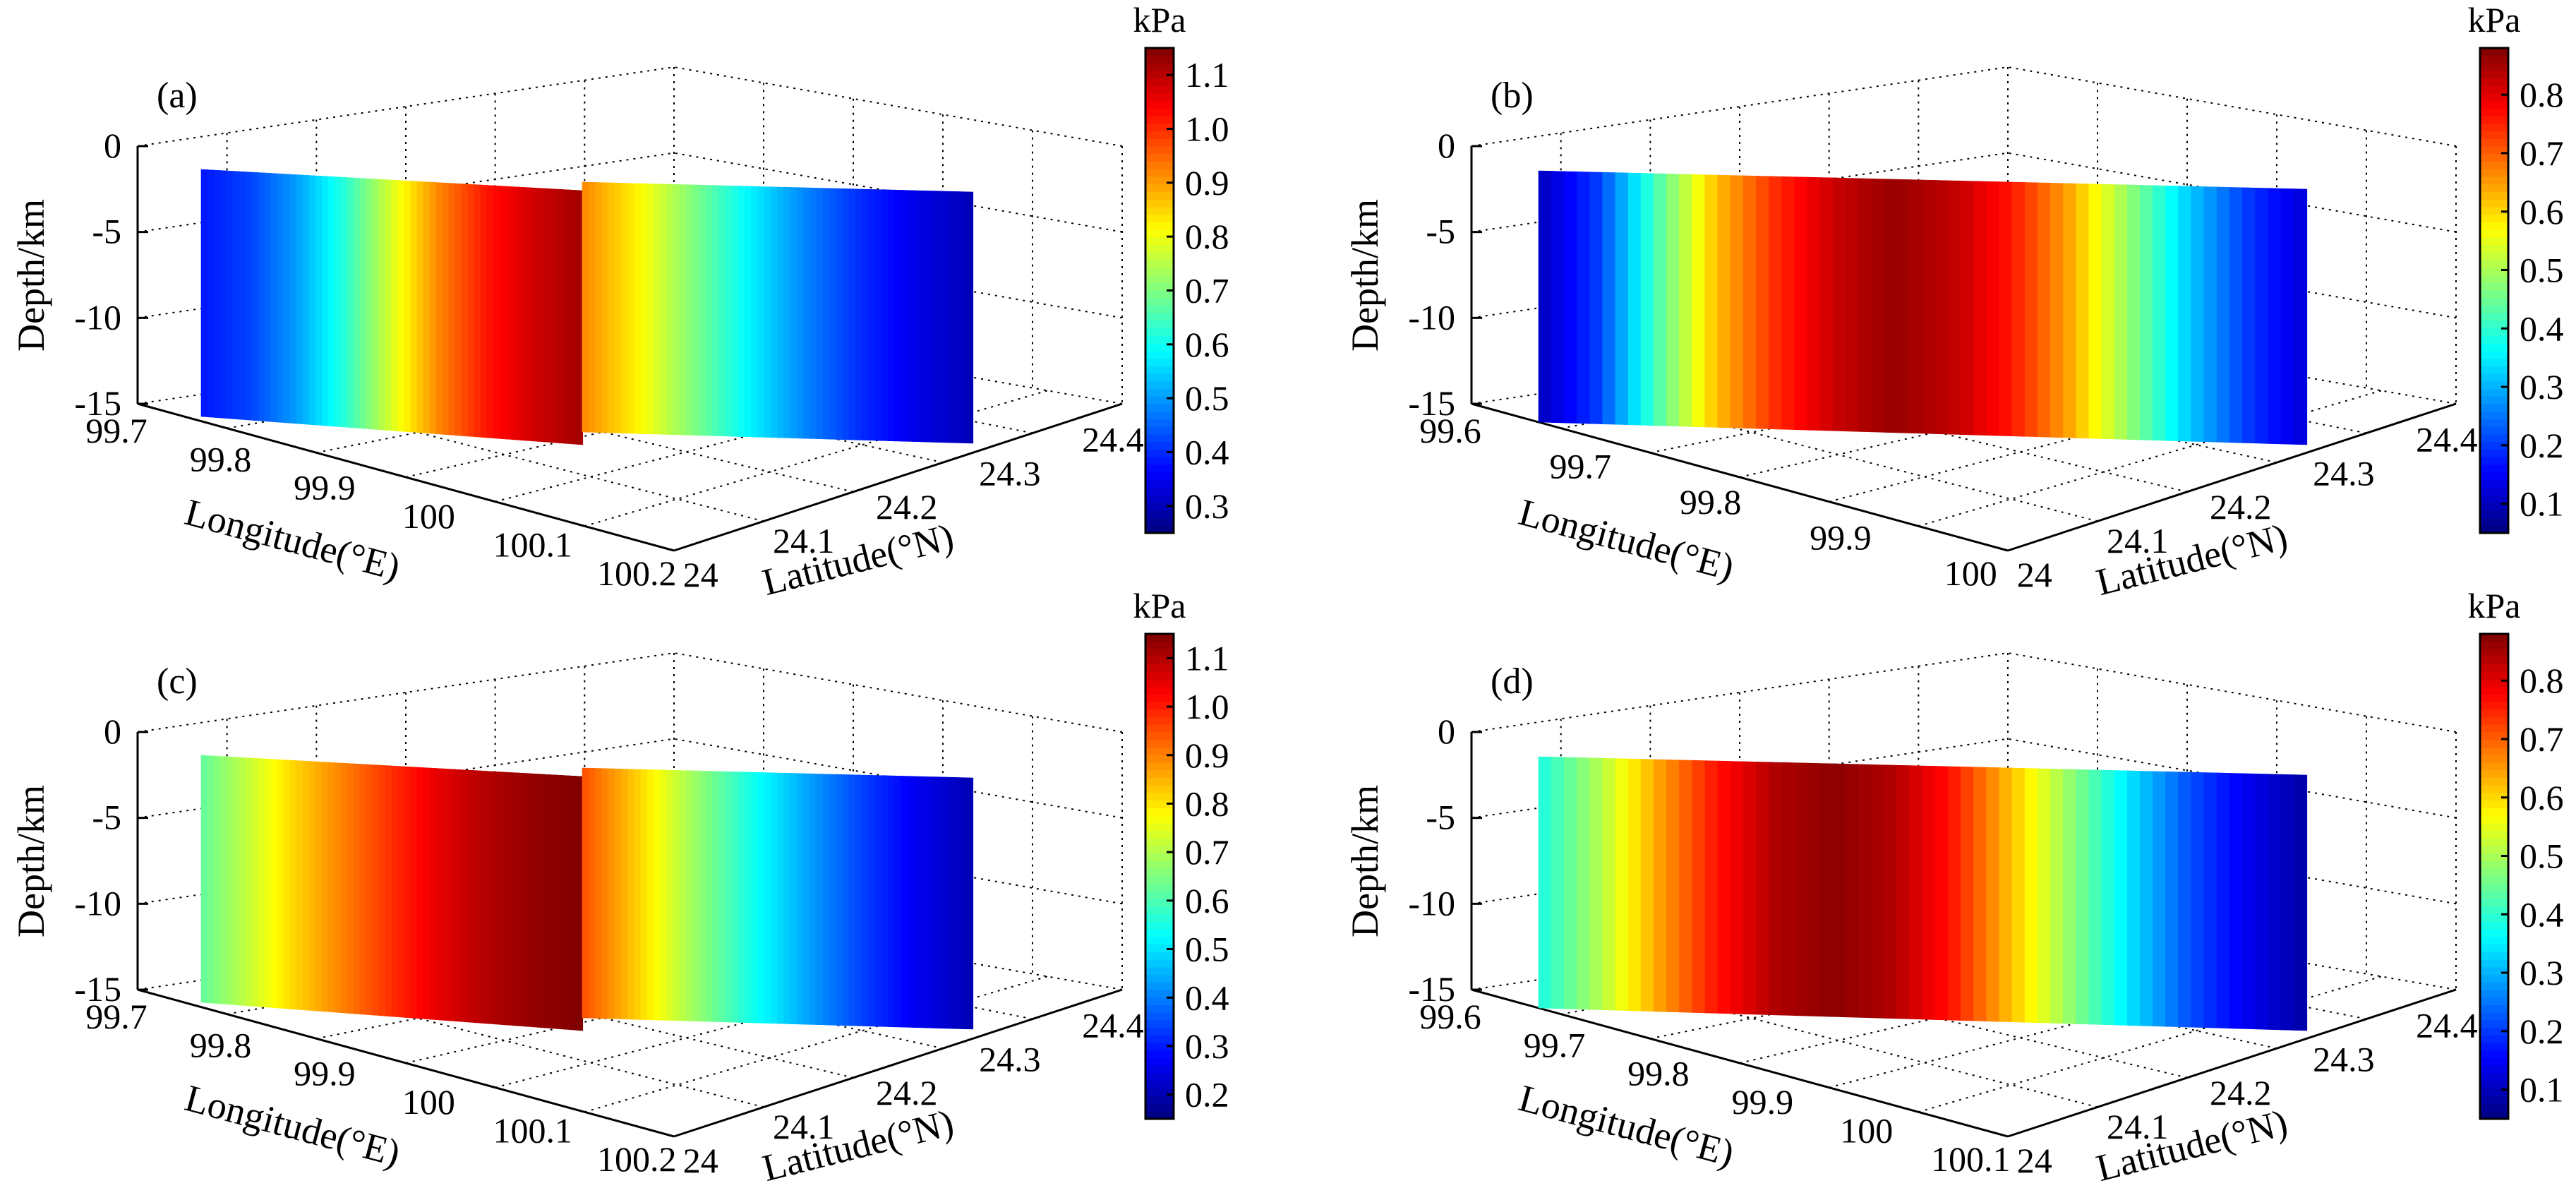 This screenshot has height=1200, width=2576. Describe the element at coordinates (1431, 317) in the screenshot. I see `z-tick-label: -10` at that location.